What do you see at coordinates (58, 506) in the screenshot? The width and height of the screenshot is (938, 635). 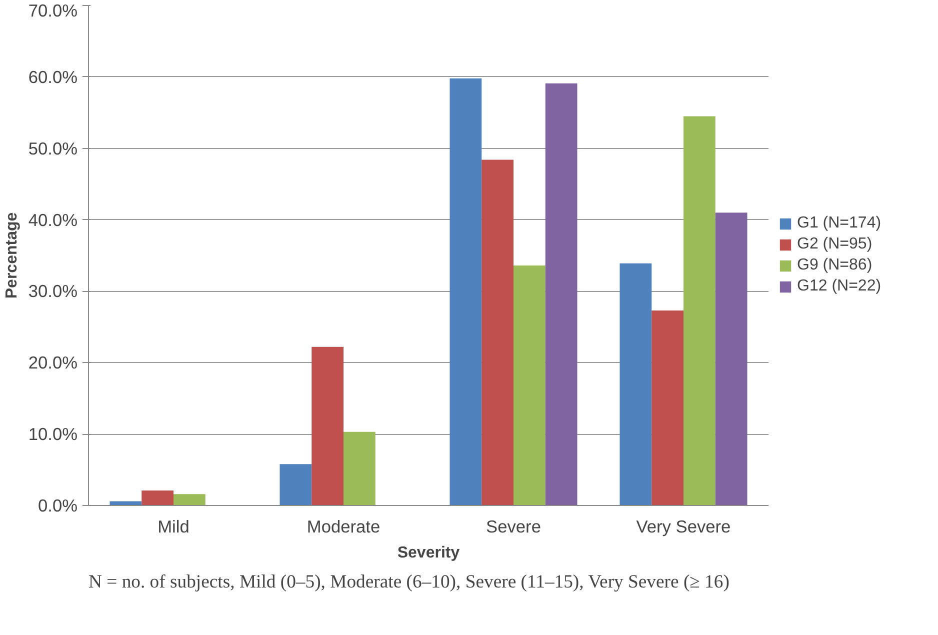 I see `y-tick-label: 0.0%` at bounding box center [58, 506].